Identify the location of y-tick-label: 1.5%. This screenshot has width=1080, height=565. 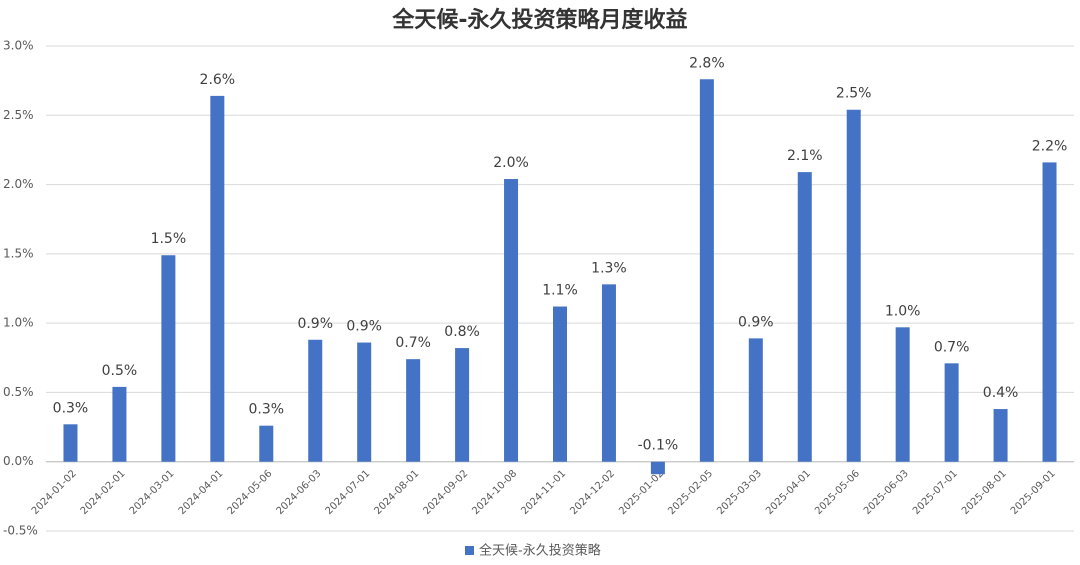
(18, 253).